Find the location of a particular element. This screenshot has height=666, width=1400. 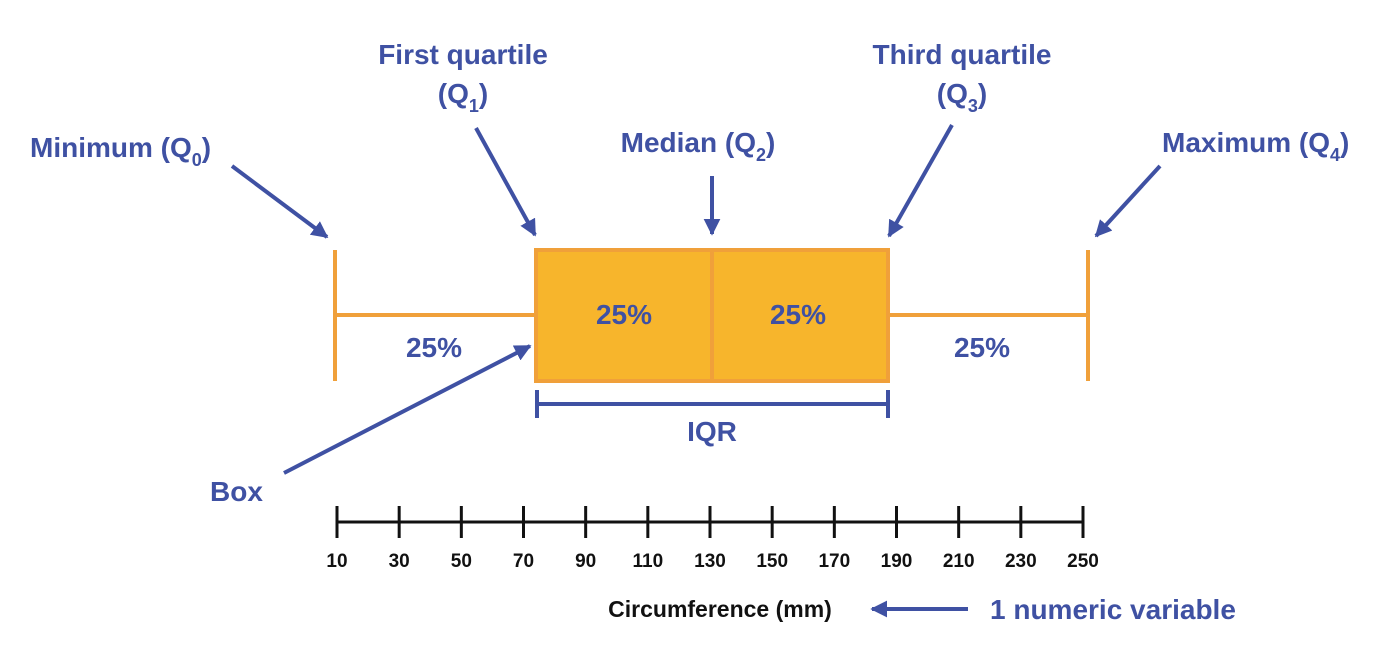

maximum-label: Maximum (Q4) is located at coordinates (1255, 146).